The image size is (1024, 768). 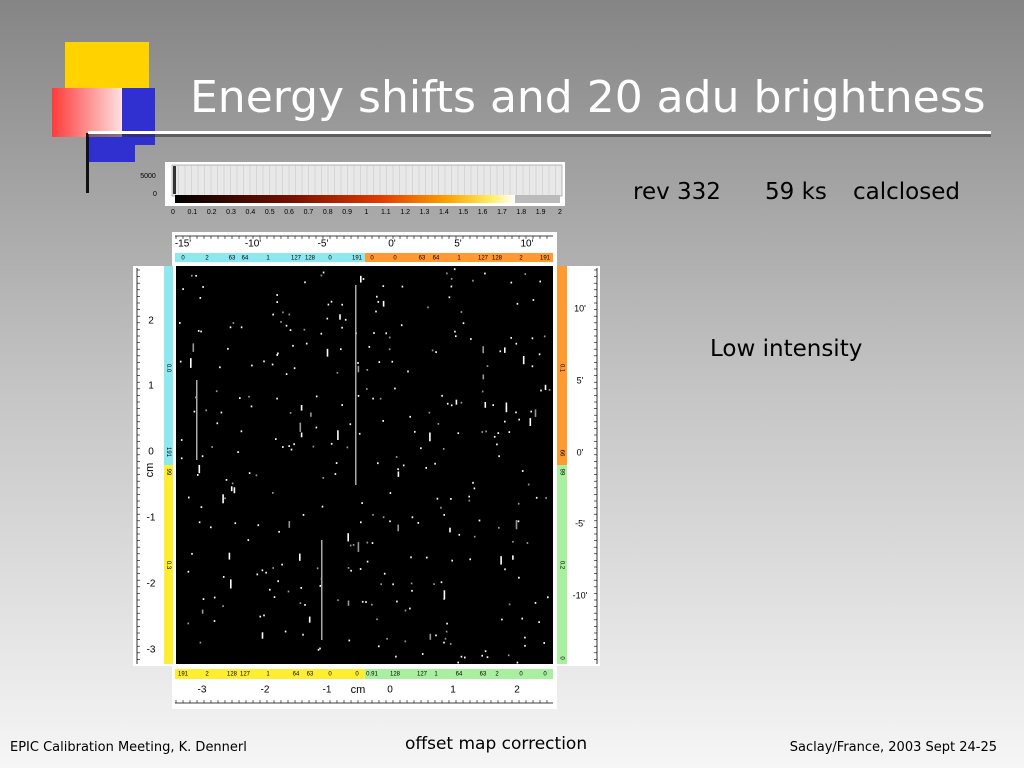 What do you see at coordinates (128, 747) in the screenshot?
I see `footer-left: EPIC Calibration Meeting, K. Dennerl` at bounding box center [128, 747].